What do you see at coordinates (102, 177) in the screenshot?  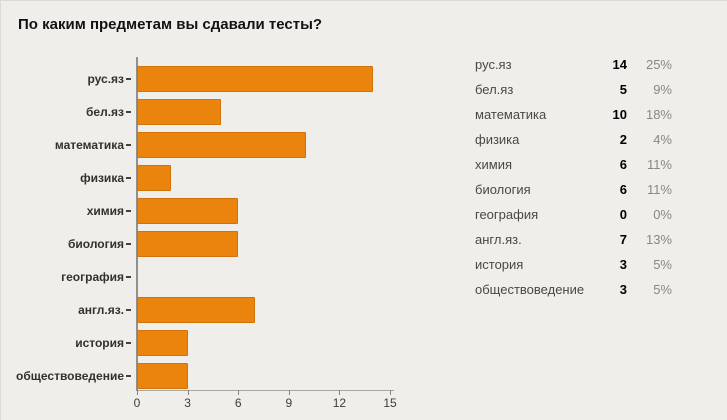 I see `y-axis-label: физика` at bounding box center [102, 177].